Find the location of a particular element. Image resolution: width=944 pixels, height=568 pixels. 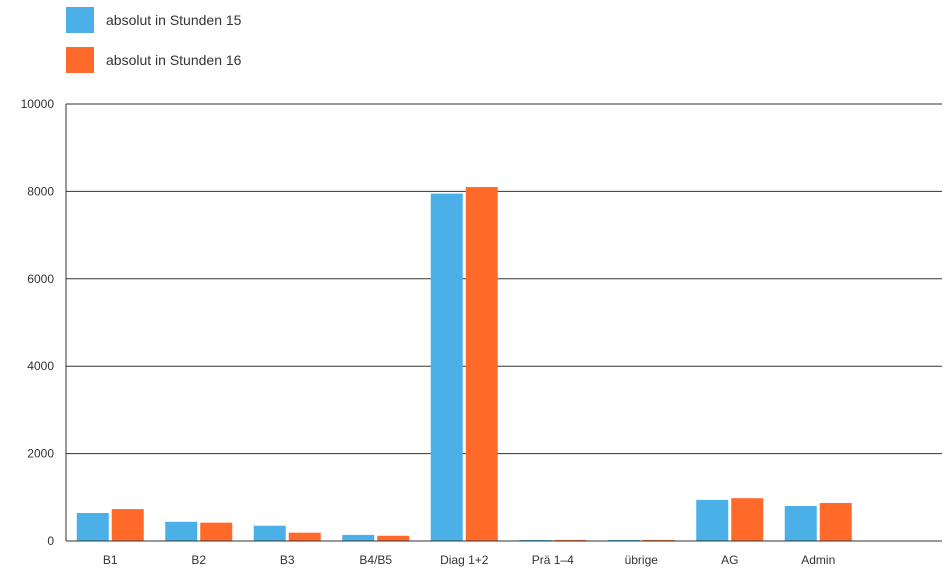

legend-label: absolut in Stunden 16 is located at coordinates (174, 60).